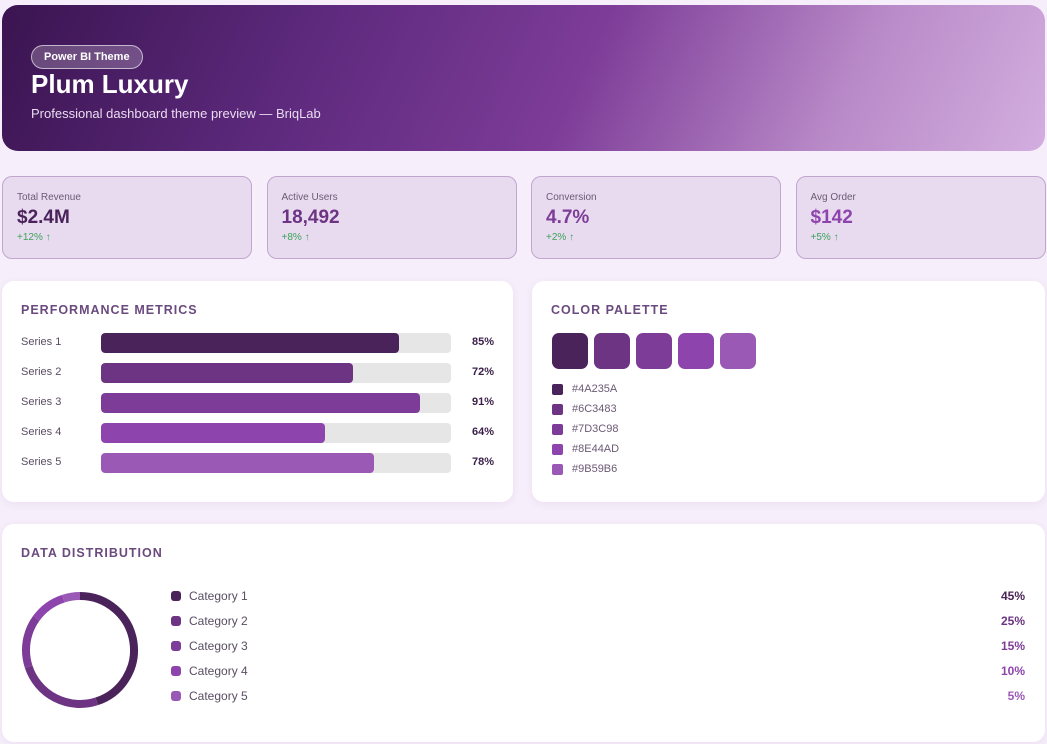 The image size is (1047, 744). I want to click on value-label: 5%, so click(1016, 696).